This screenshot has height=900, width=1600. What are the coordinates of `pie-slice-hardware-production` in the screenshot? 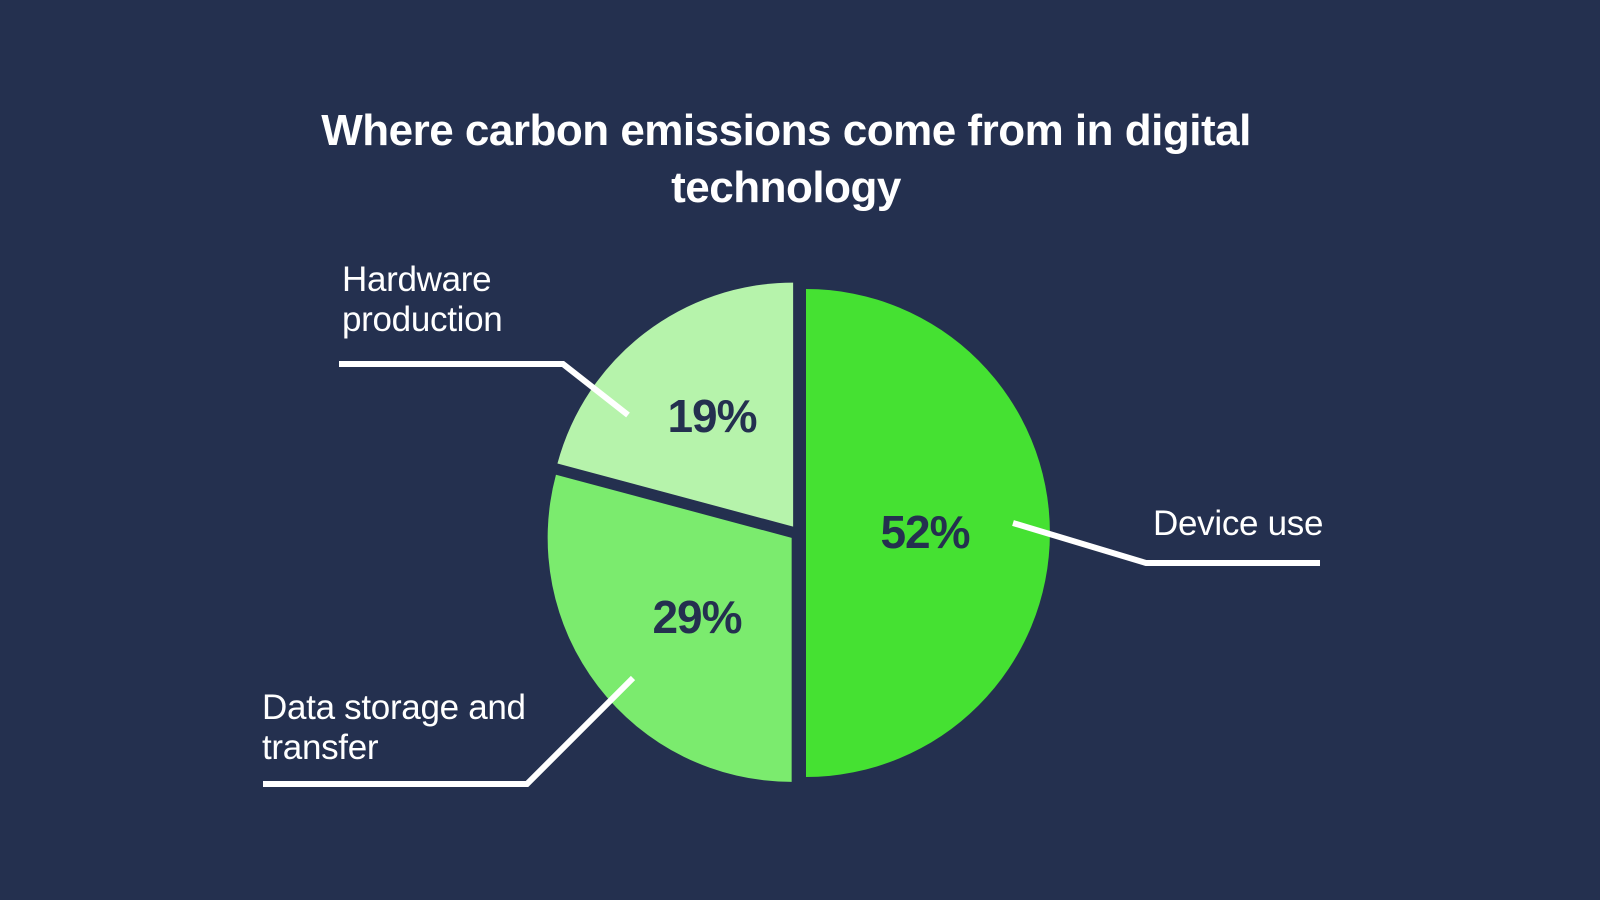 It's located at (675, 404).